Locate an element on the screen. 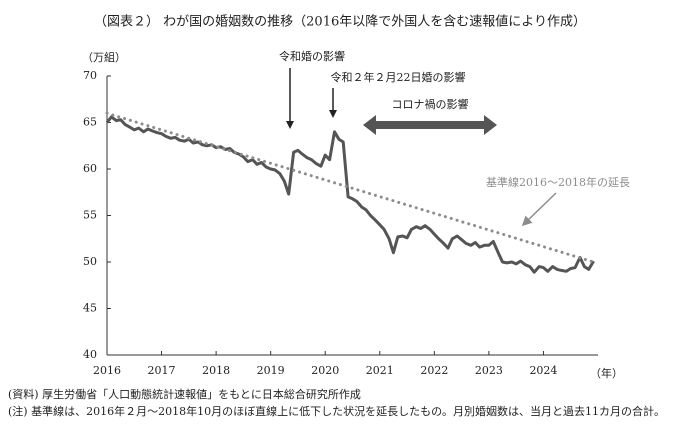  y-axis-label: （万組） is located at coordinates (104, 57).